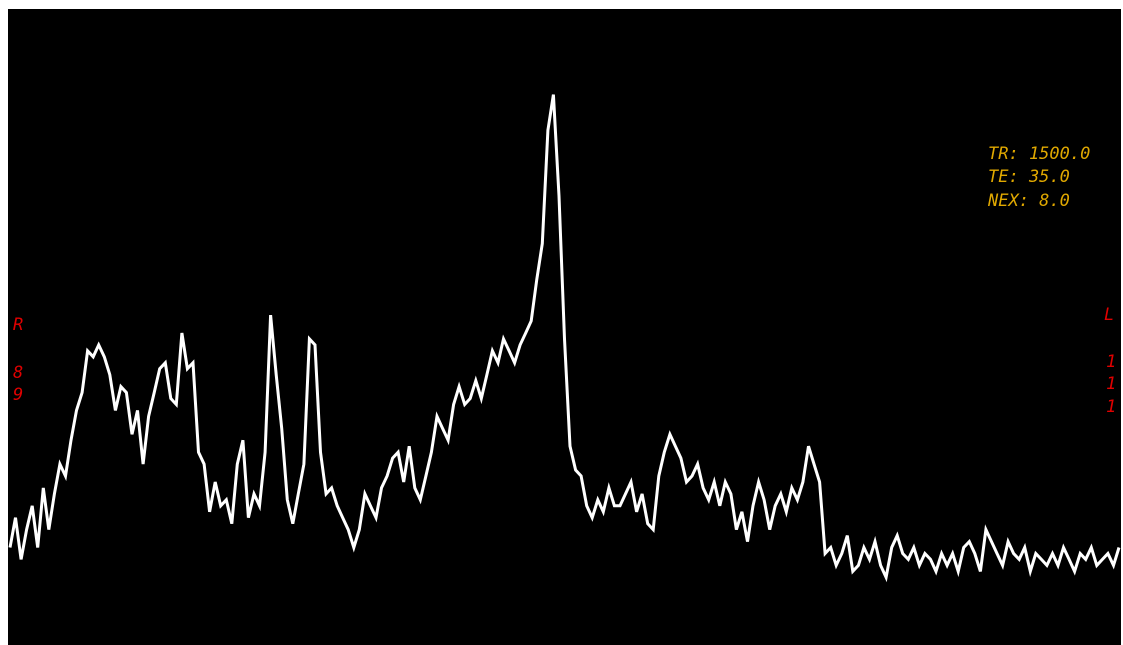 This screenshot has height=645, width=1123. I want to click on orientation-left-digit: 9, so click(18, 395).